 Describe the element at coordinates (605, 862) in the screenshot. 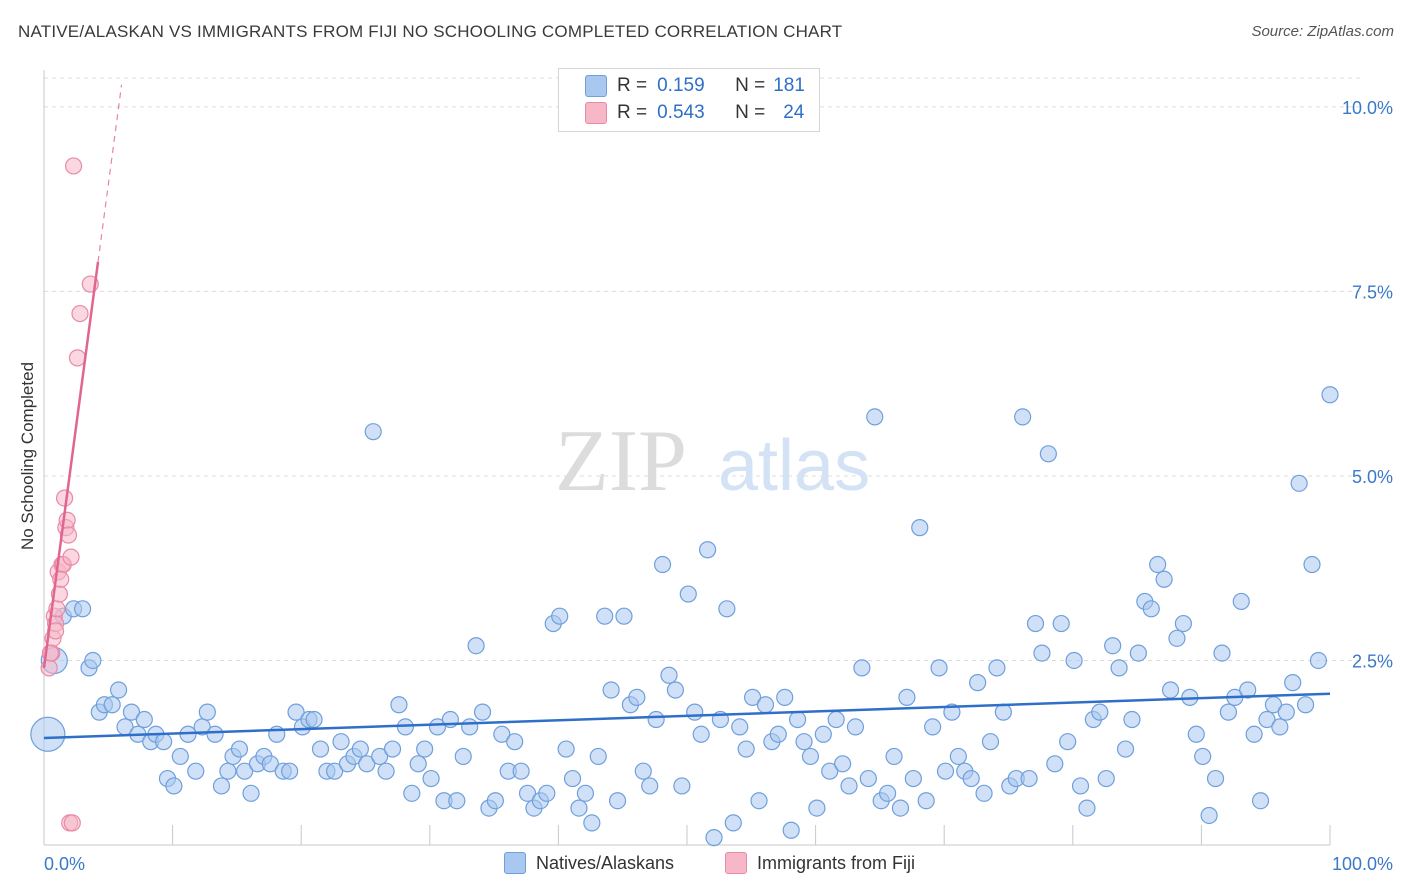

I see `legend-label-natives: Natives/Alaskans` at that location.